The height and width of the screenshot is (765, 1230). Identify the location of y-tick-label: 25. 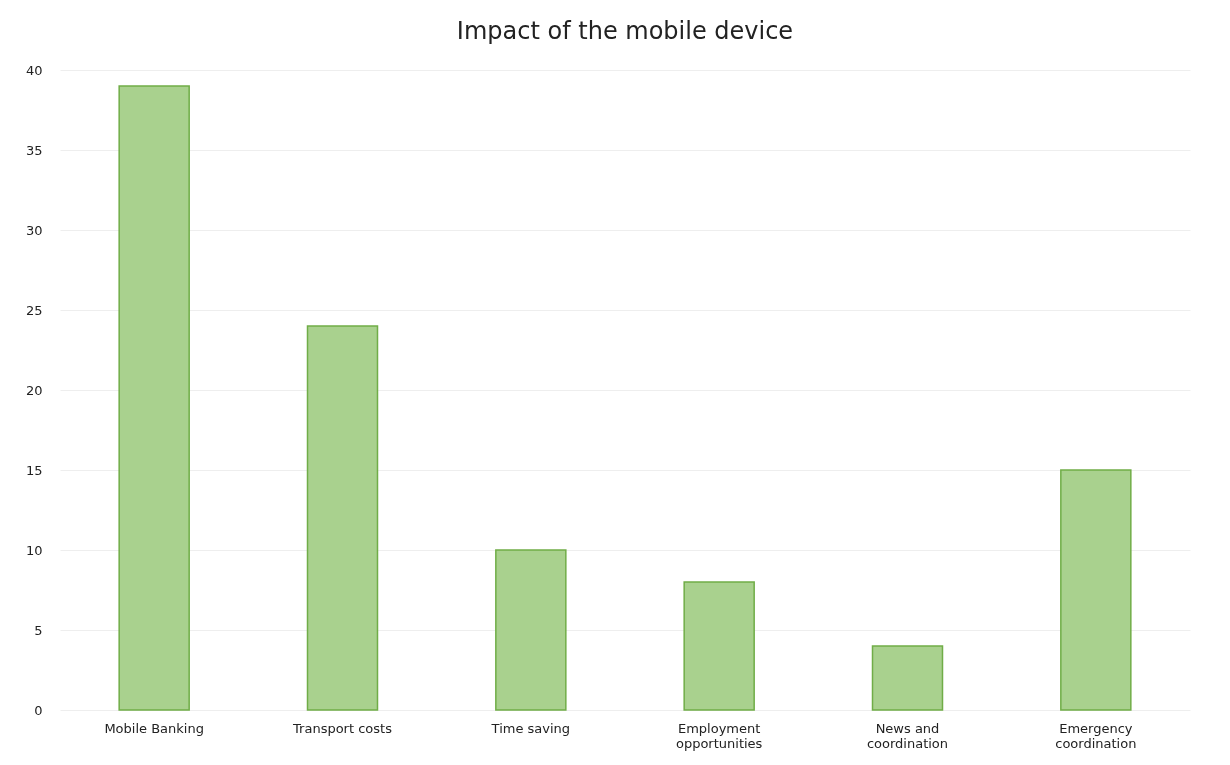
(34, 310).